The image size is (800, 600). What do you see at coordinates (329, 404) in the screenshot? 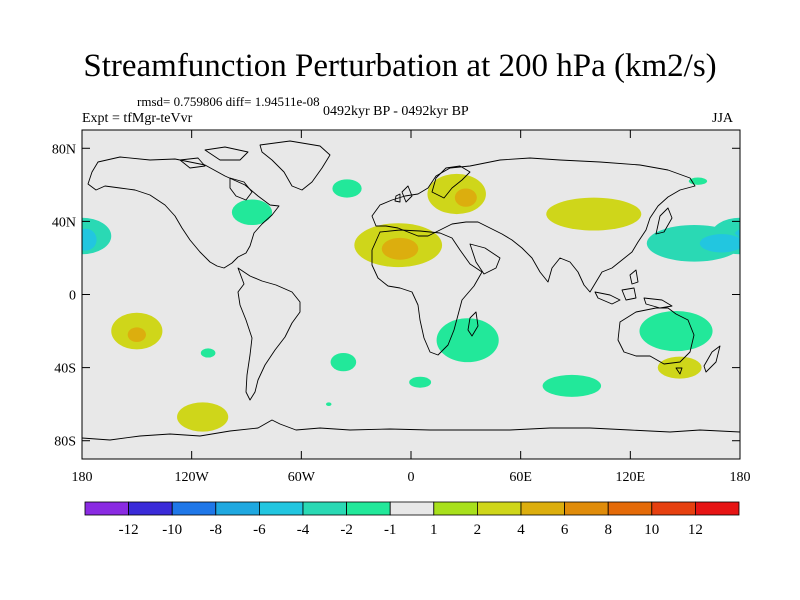
I see `anomaly-southern-ocean-small` at bounding box center [329, 404].